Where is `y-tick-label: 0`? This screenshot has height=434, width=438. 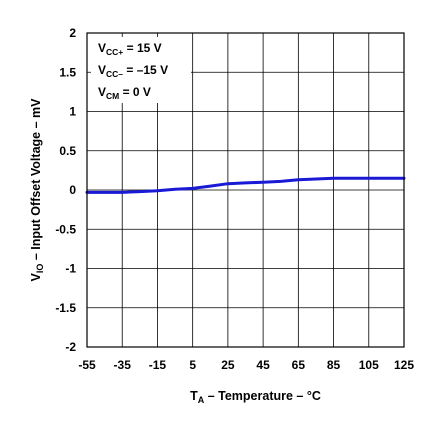 y-tick-label: 0 is located at coordinates (72, 190).